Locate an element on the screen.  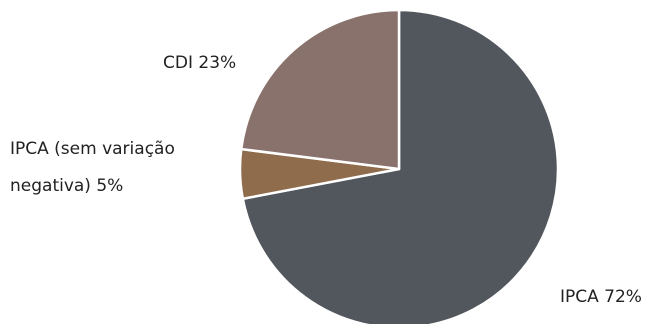
pie-slice-label: IPCA 72% is located at coordinates (601, 297).